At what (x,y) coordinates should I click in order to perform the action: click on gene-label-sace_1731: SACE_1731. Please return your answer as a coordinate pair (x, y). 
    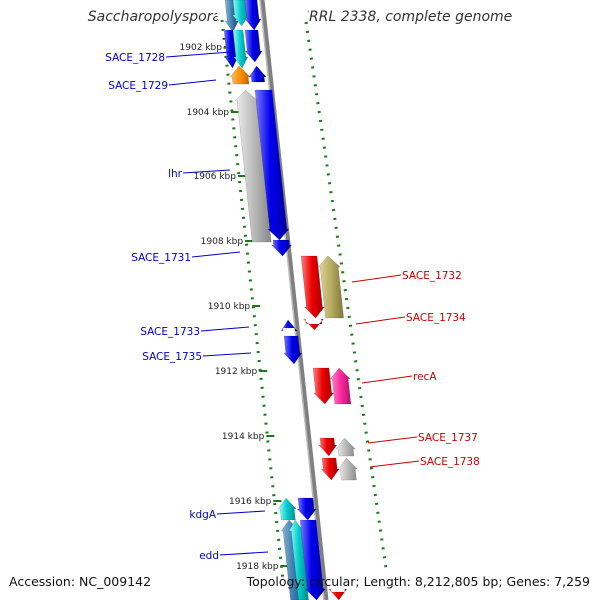
    Looking at the image, I should click on (161, 258).